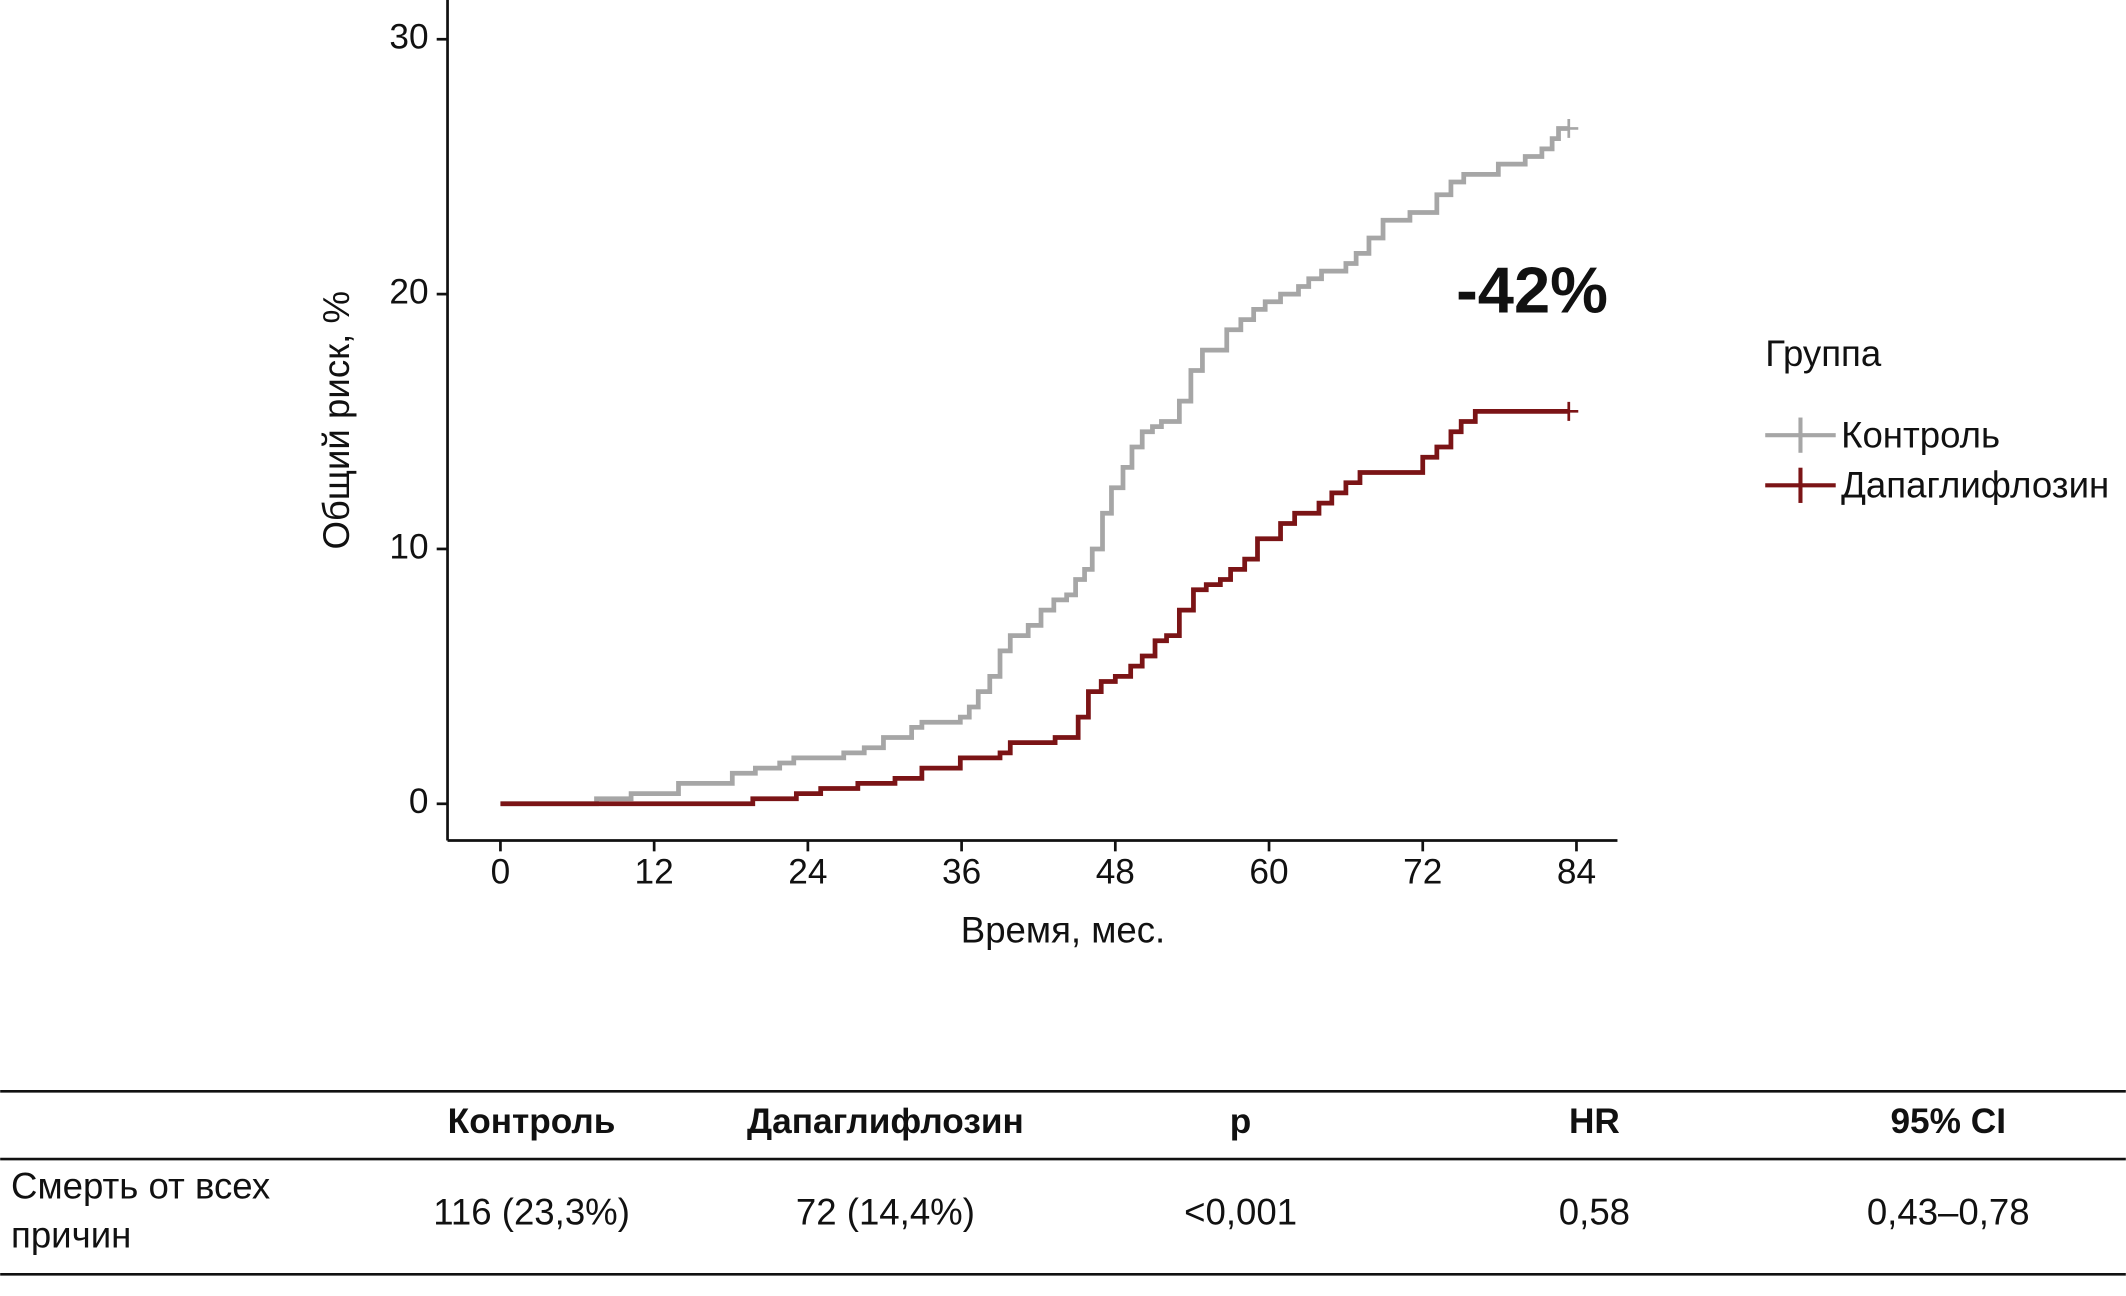 The height and width of the screenshot is (1296, 2126). Describe the element at coordinates (1241, 1121) in the screenshot. I see `column-header: p` at that location.